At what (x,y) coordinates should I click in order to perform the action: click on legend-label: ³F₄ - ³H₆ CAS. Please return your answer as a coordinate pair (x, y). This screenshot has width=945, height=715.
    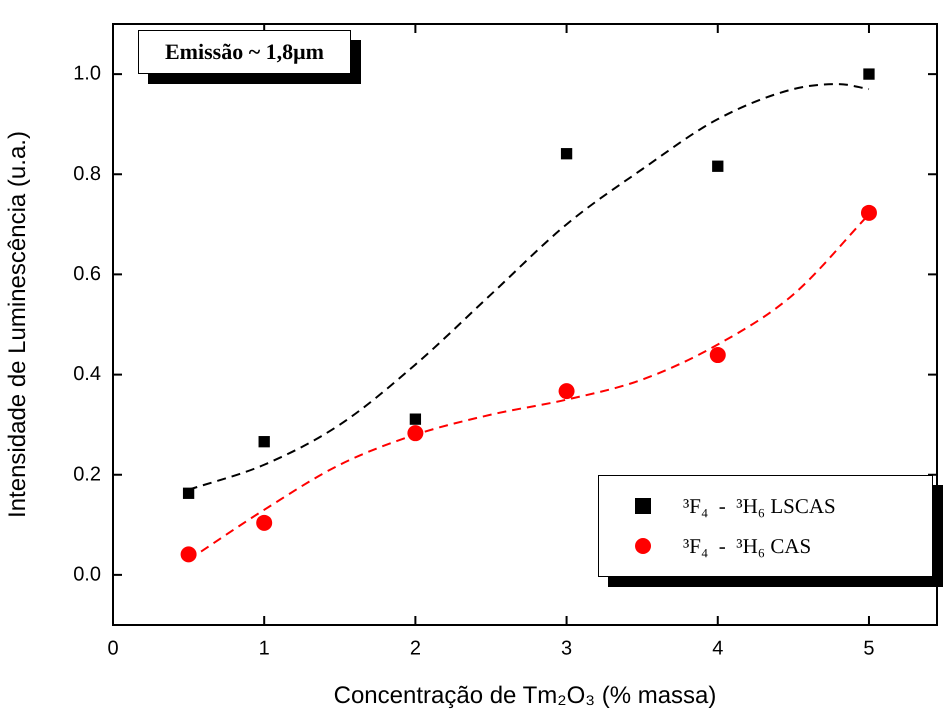
    Looking at the image, I should click on (747, 546).